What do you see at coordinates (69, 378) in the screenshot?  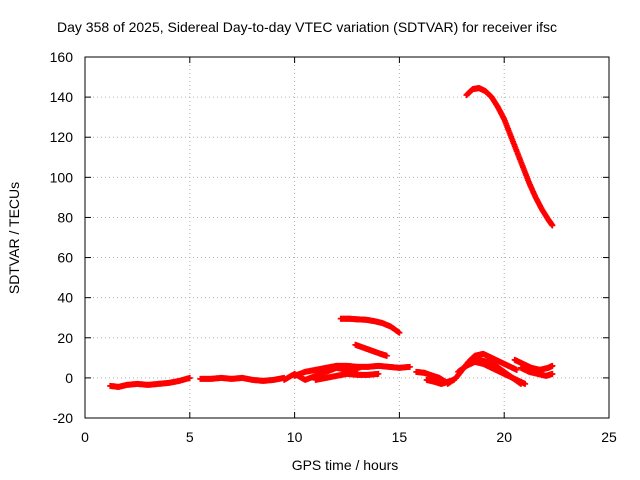 I see `y-tick-label: 0` at bounding box center [69, 378].